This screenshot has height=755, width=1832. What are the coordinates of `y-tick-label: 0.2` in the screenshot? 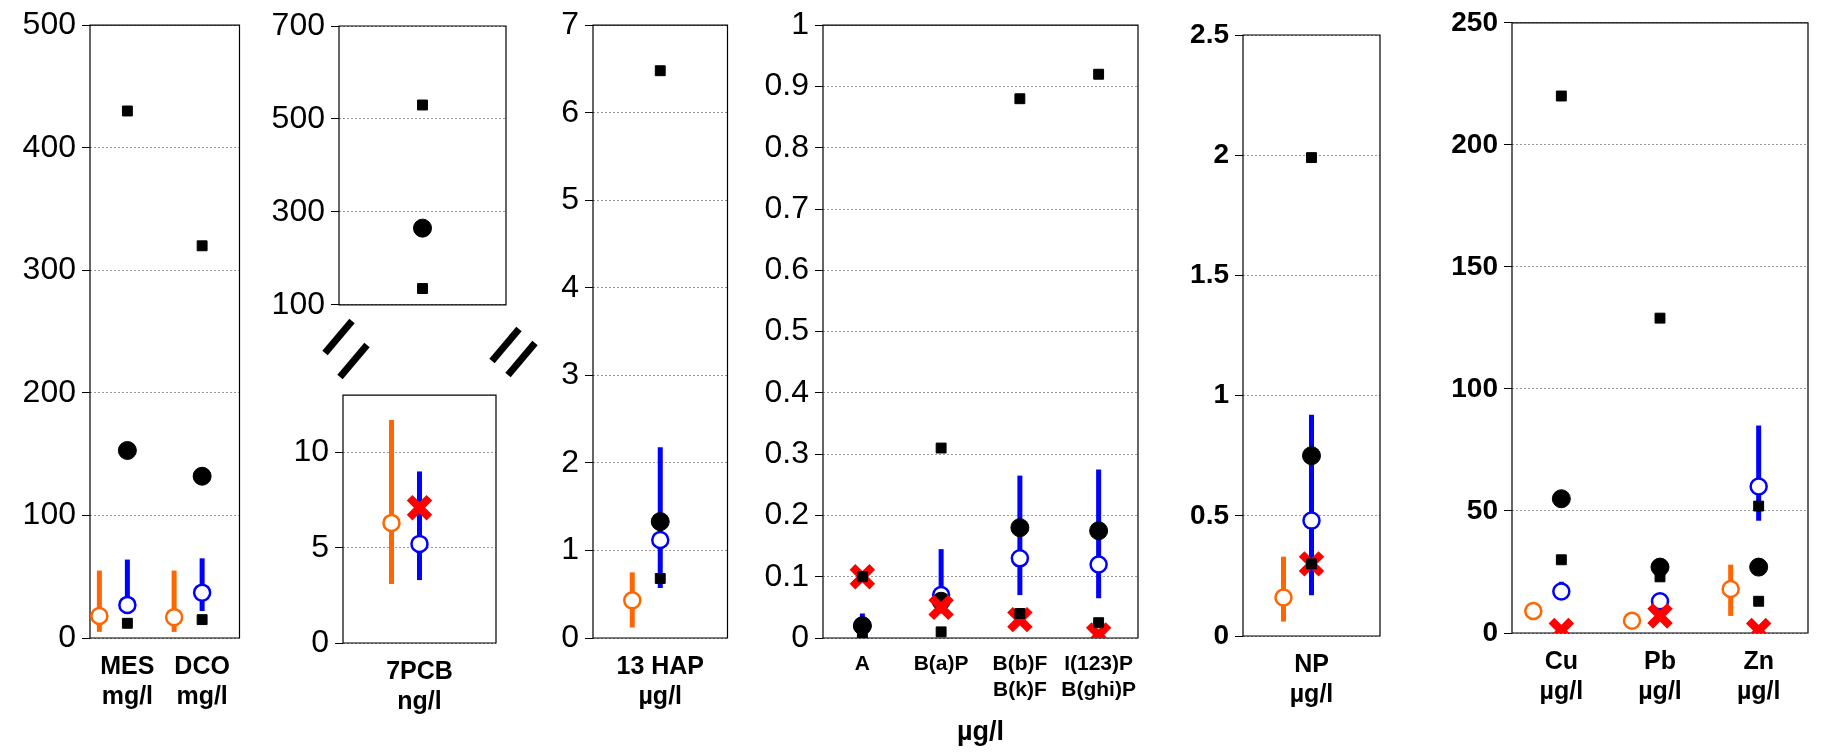 It's located at (786, 513).